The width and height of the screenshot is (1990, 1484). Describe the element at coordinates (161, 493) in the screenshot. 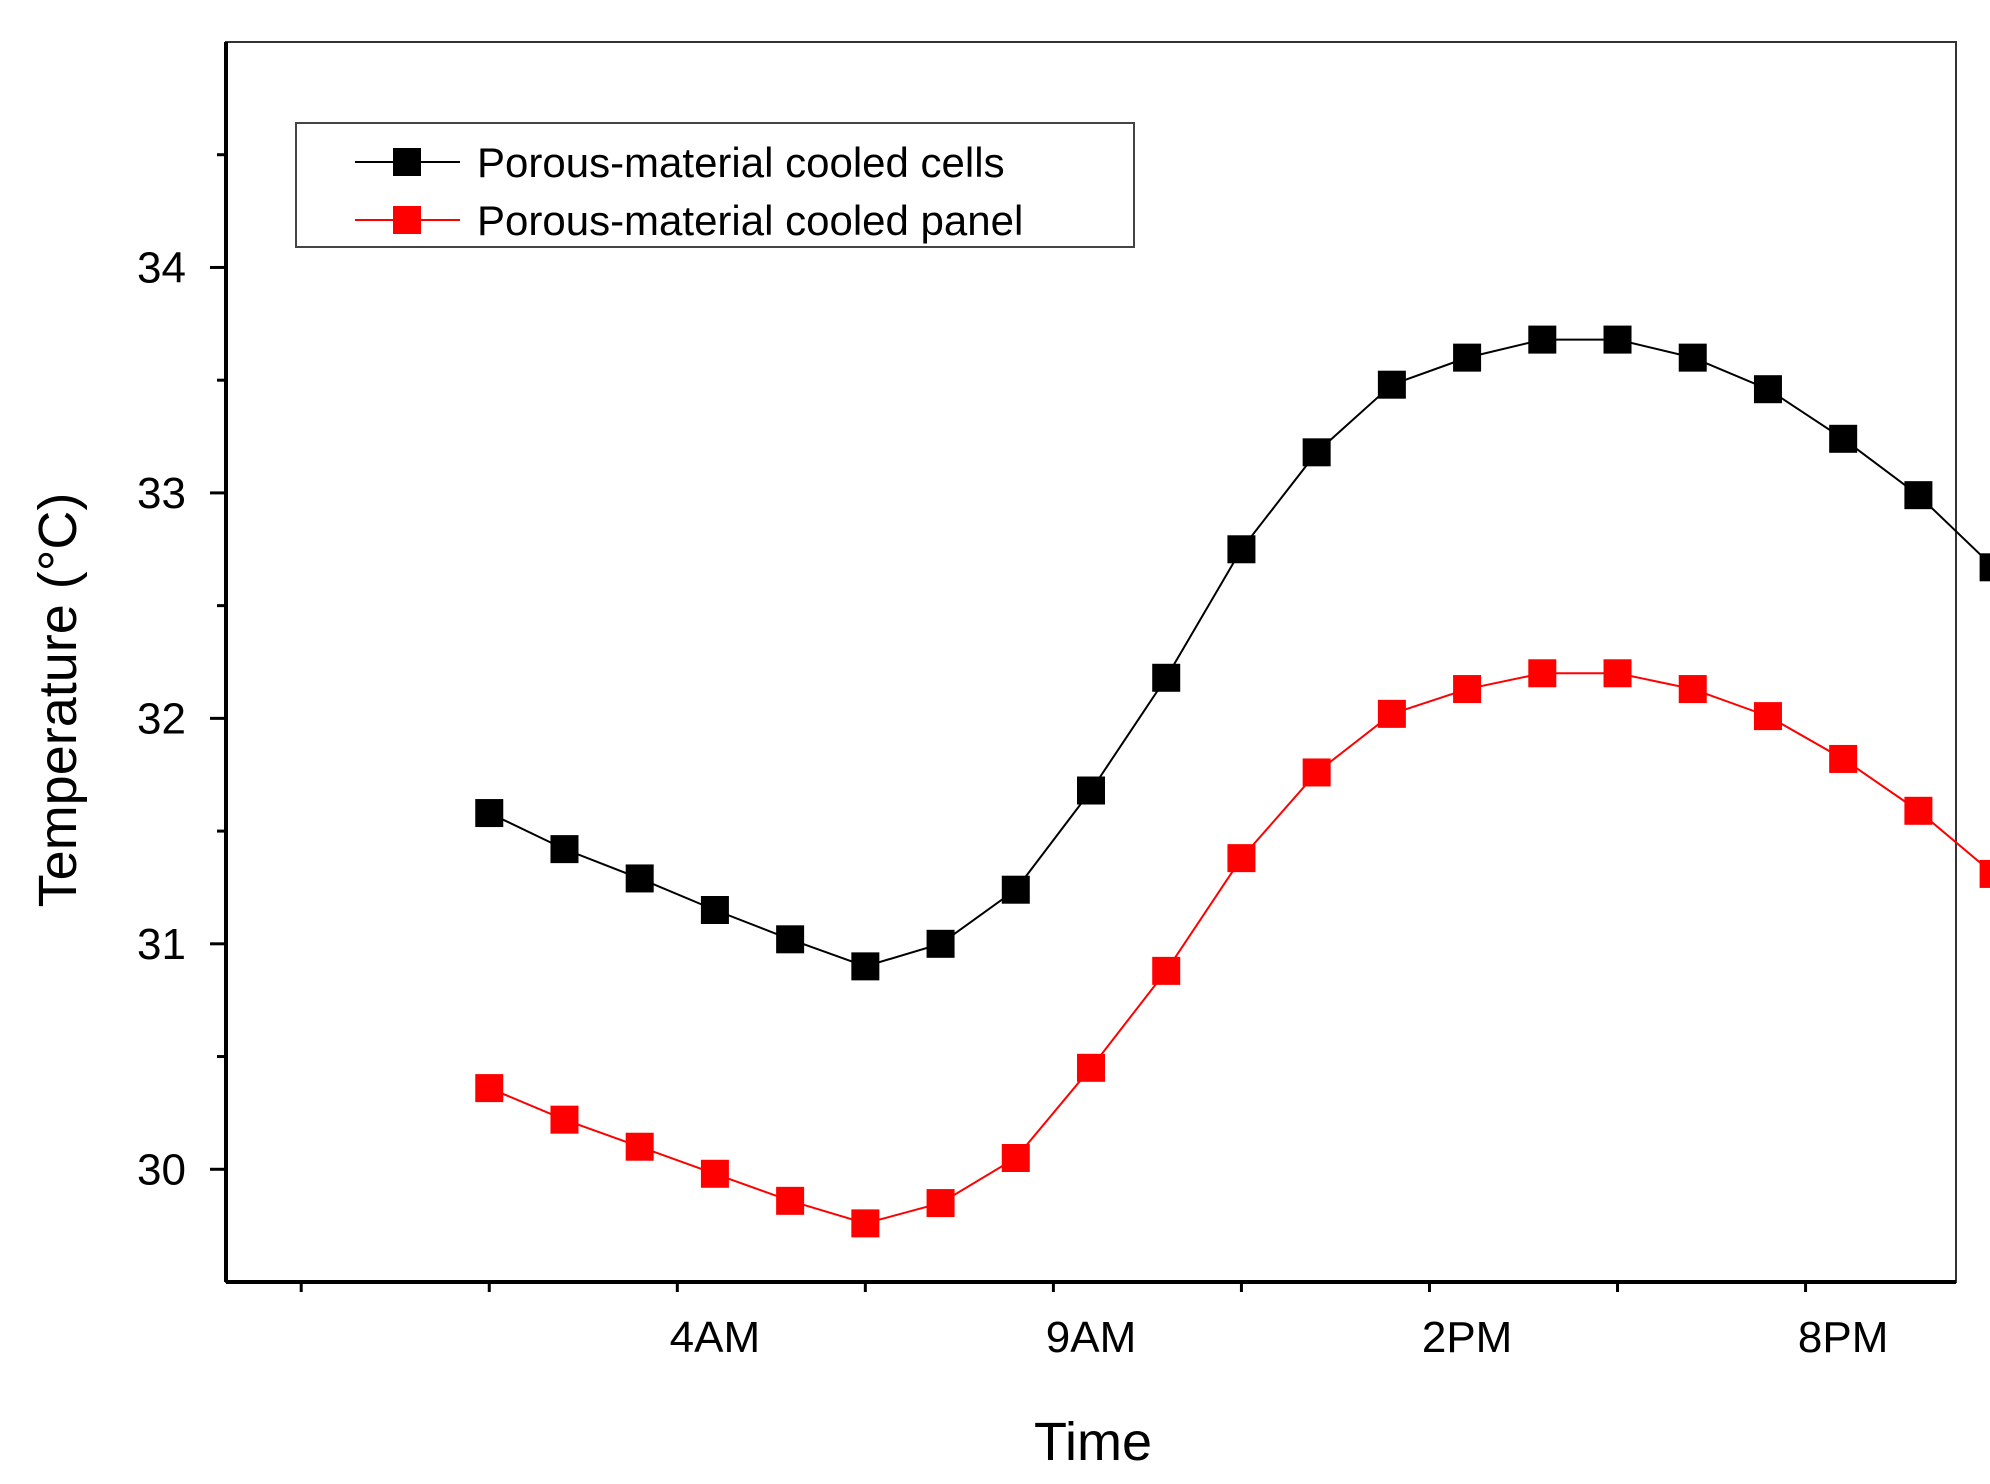

I see `y-tick-label: 33` at that location.